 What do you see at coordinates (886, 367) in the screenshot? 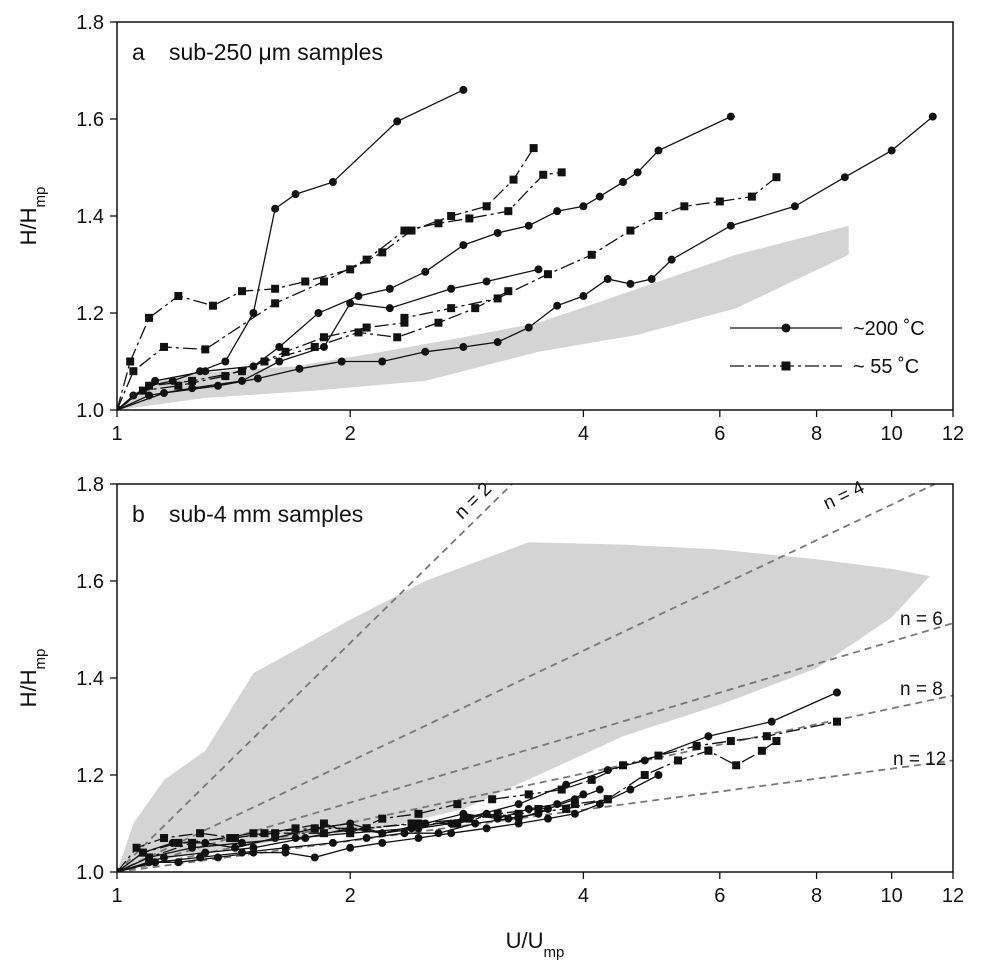
I see `legend-label-part: ~ 55 ˚C` at bounding box center [886, 367].